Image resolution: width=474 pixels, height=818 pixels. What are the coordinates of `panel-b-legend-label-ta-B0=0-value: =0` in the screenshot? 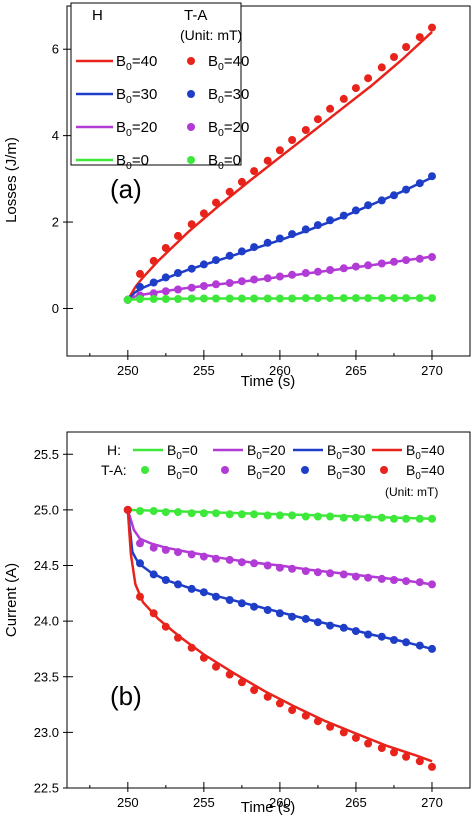 It's located at (190, 470).